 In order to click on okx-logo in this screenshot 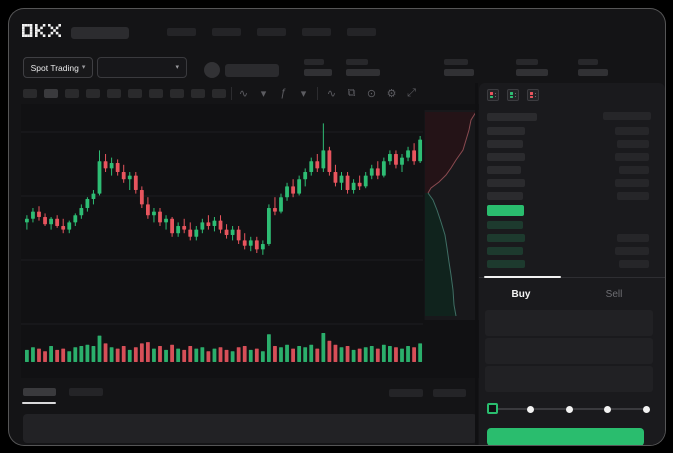, I will do `click(41, 30)`.